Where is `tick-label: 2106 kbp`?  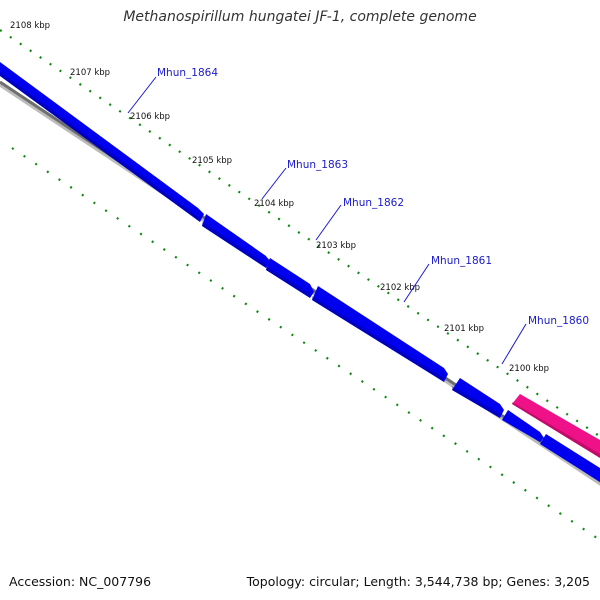 tick-label: 2106 kbp is located at coordinates (150, 117).